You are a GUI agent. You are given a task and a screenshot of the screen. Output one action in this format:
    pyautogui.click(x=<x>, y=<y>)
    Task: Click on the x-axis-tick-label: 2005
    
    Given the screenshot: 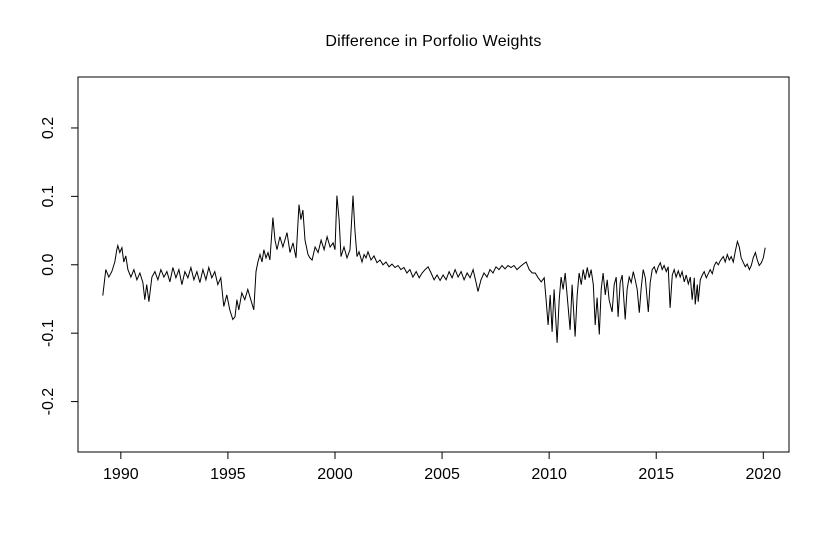 What is the action you would take?
    pyautogui.click(x=442, y=474)
    